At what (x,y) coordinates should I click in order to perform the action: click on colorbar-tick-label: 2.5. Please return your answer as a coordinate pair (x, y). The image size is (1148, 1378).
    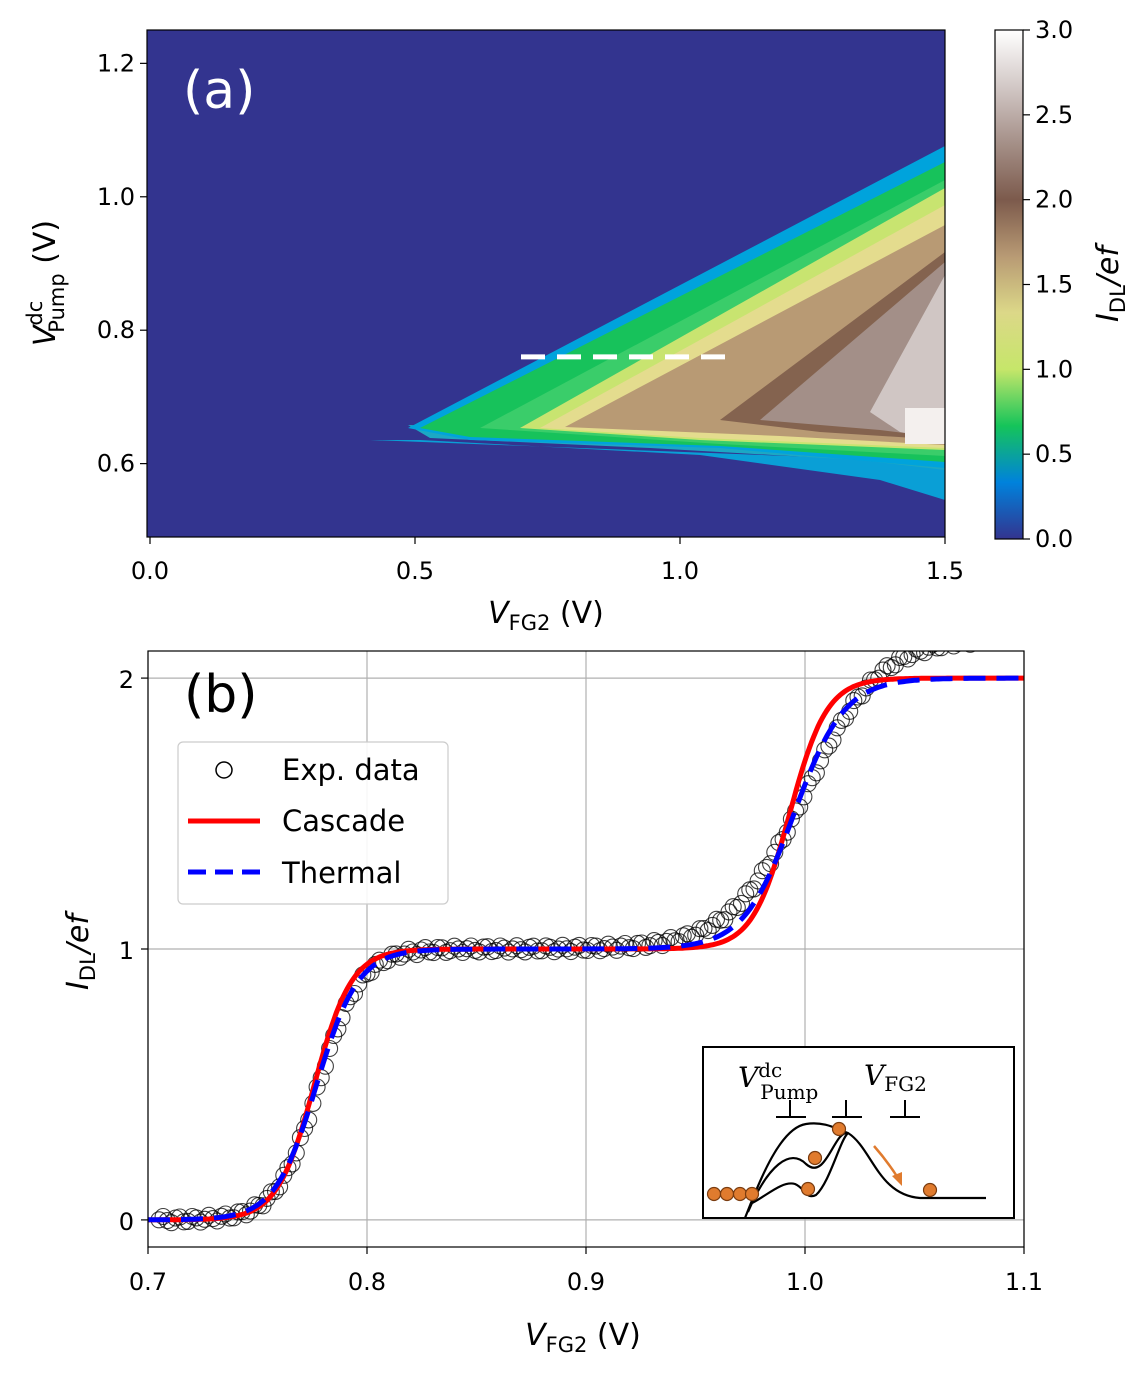
    Looking at the image, I should click on (1054, 115).